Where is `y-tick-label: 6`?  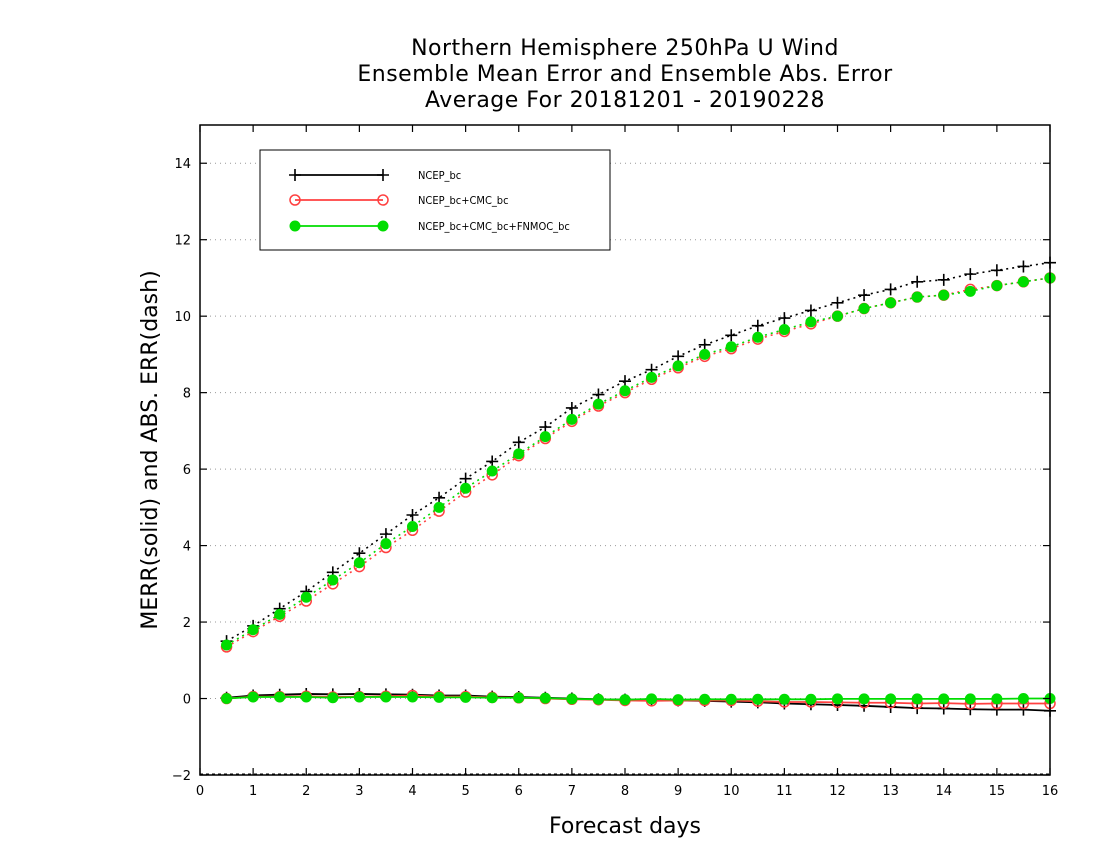 y-tick-label: 6 is located at coordinates (187, 470).